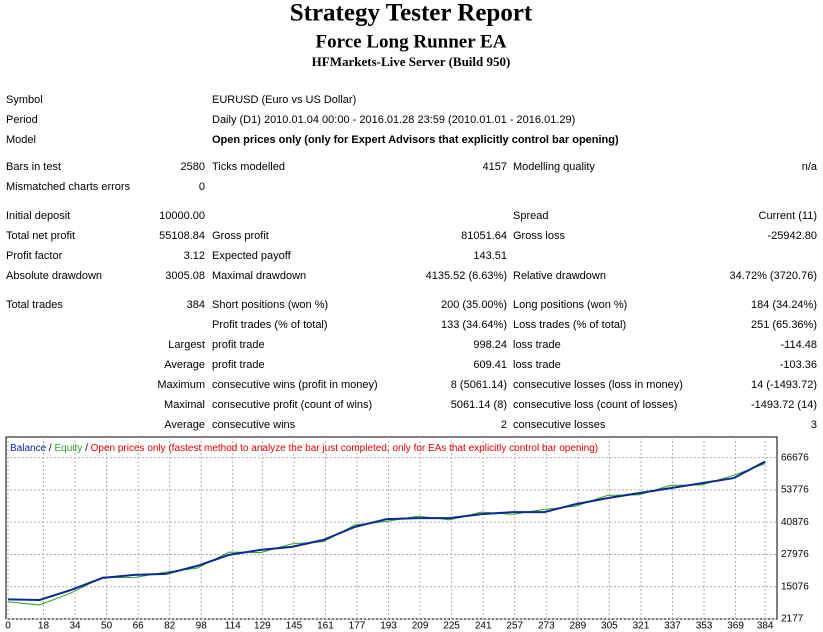  Describe the element at coordinates (325, 626) in the screenshot. I see `x-tick-label: 161` at that location.